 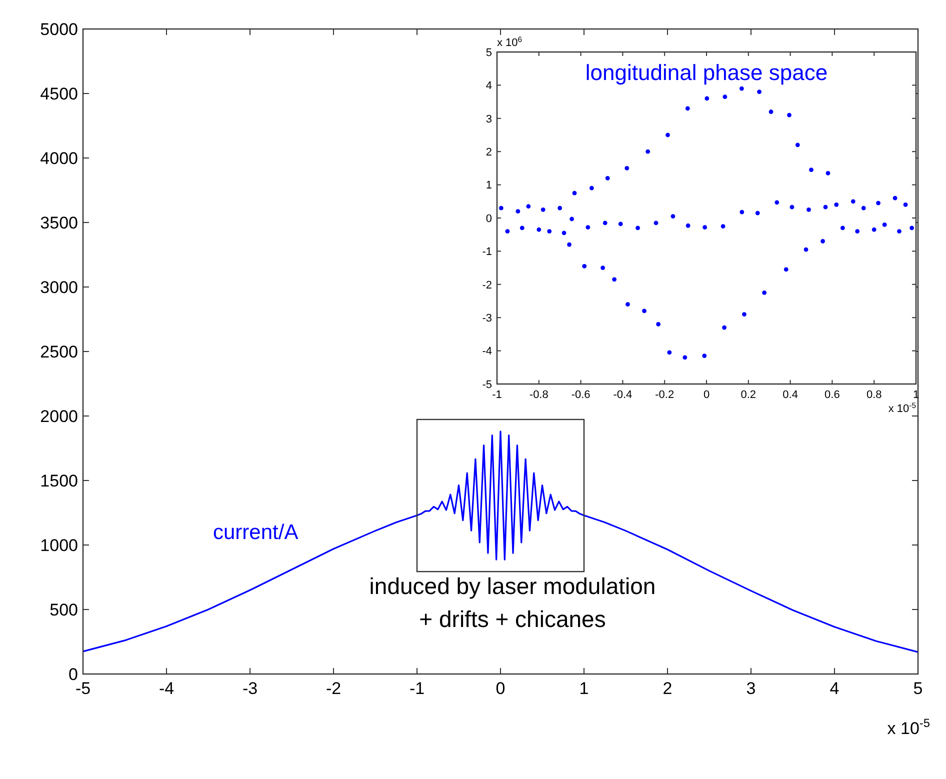 I want to click on y-tick-label: 4500, so click(x=59, y=94).